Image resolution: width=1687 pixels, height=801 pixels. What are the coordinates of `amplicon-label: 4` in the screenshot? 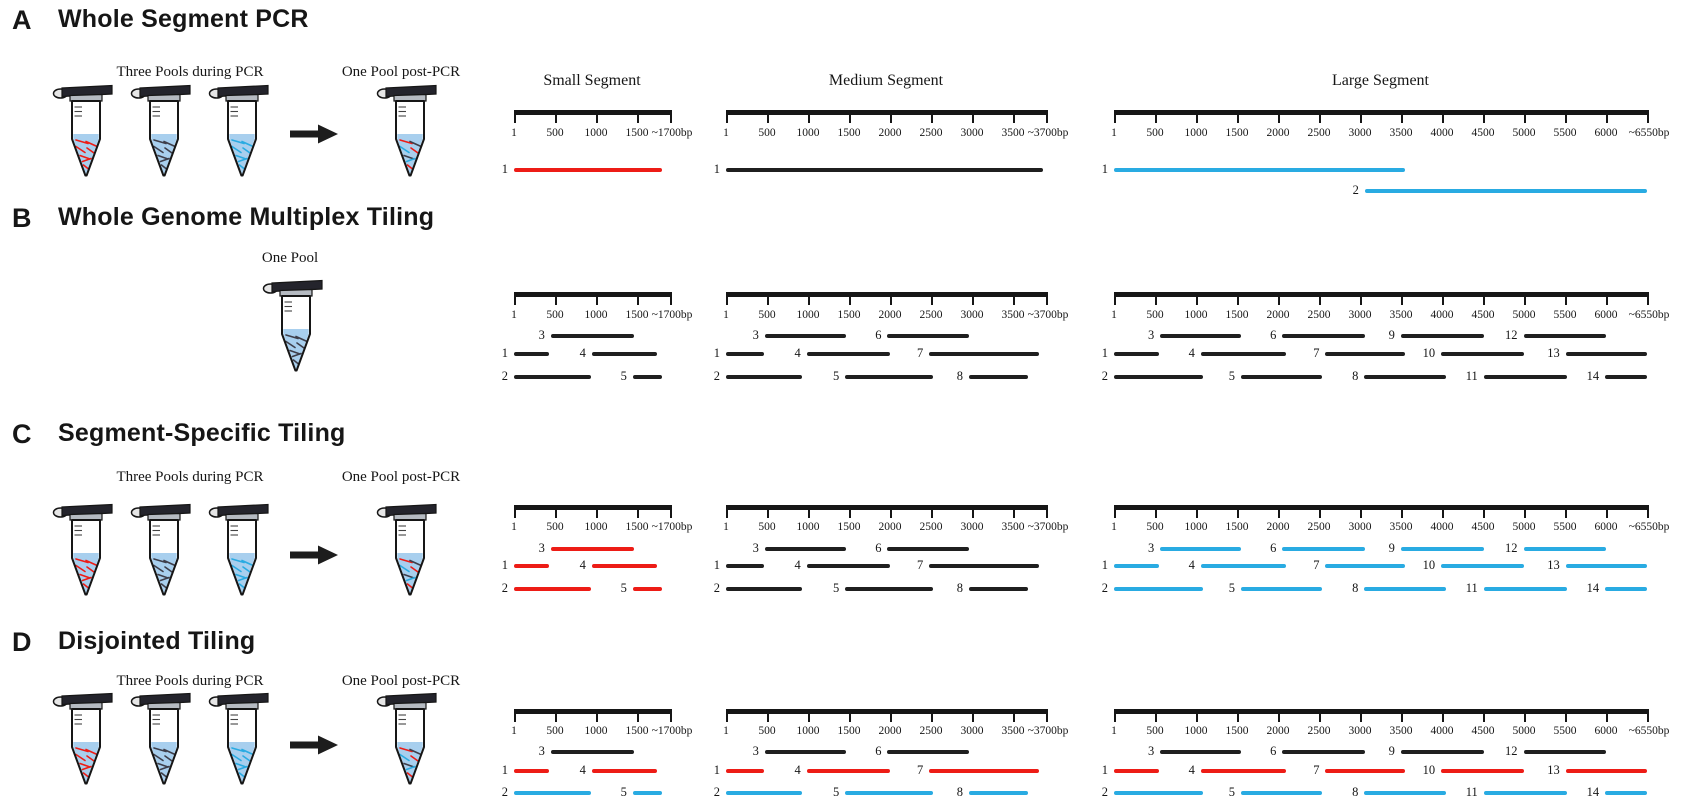 It's located at (797, 770).